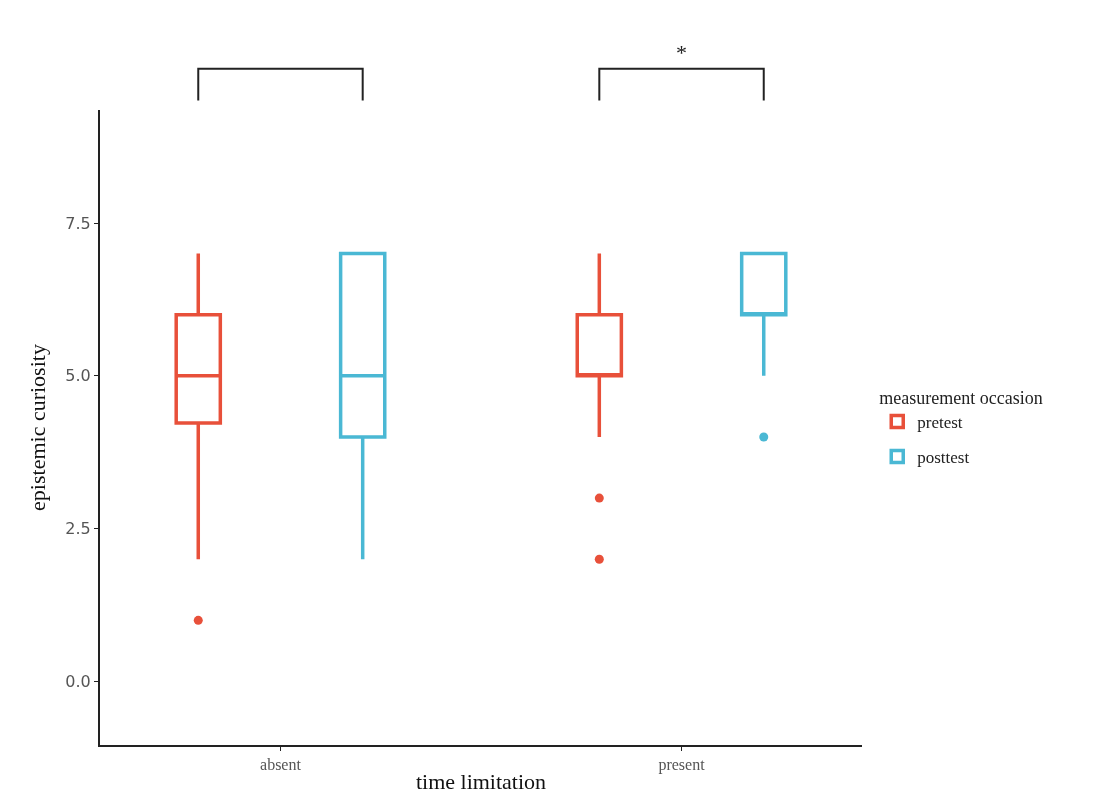  Describe the element at coordinates (78, 682) in the screenshot. I see `y-tick-label: 0.0` at that location.